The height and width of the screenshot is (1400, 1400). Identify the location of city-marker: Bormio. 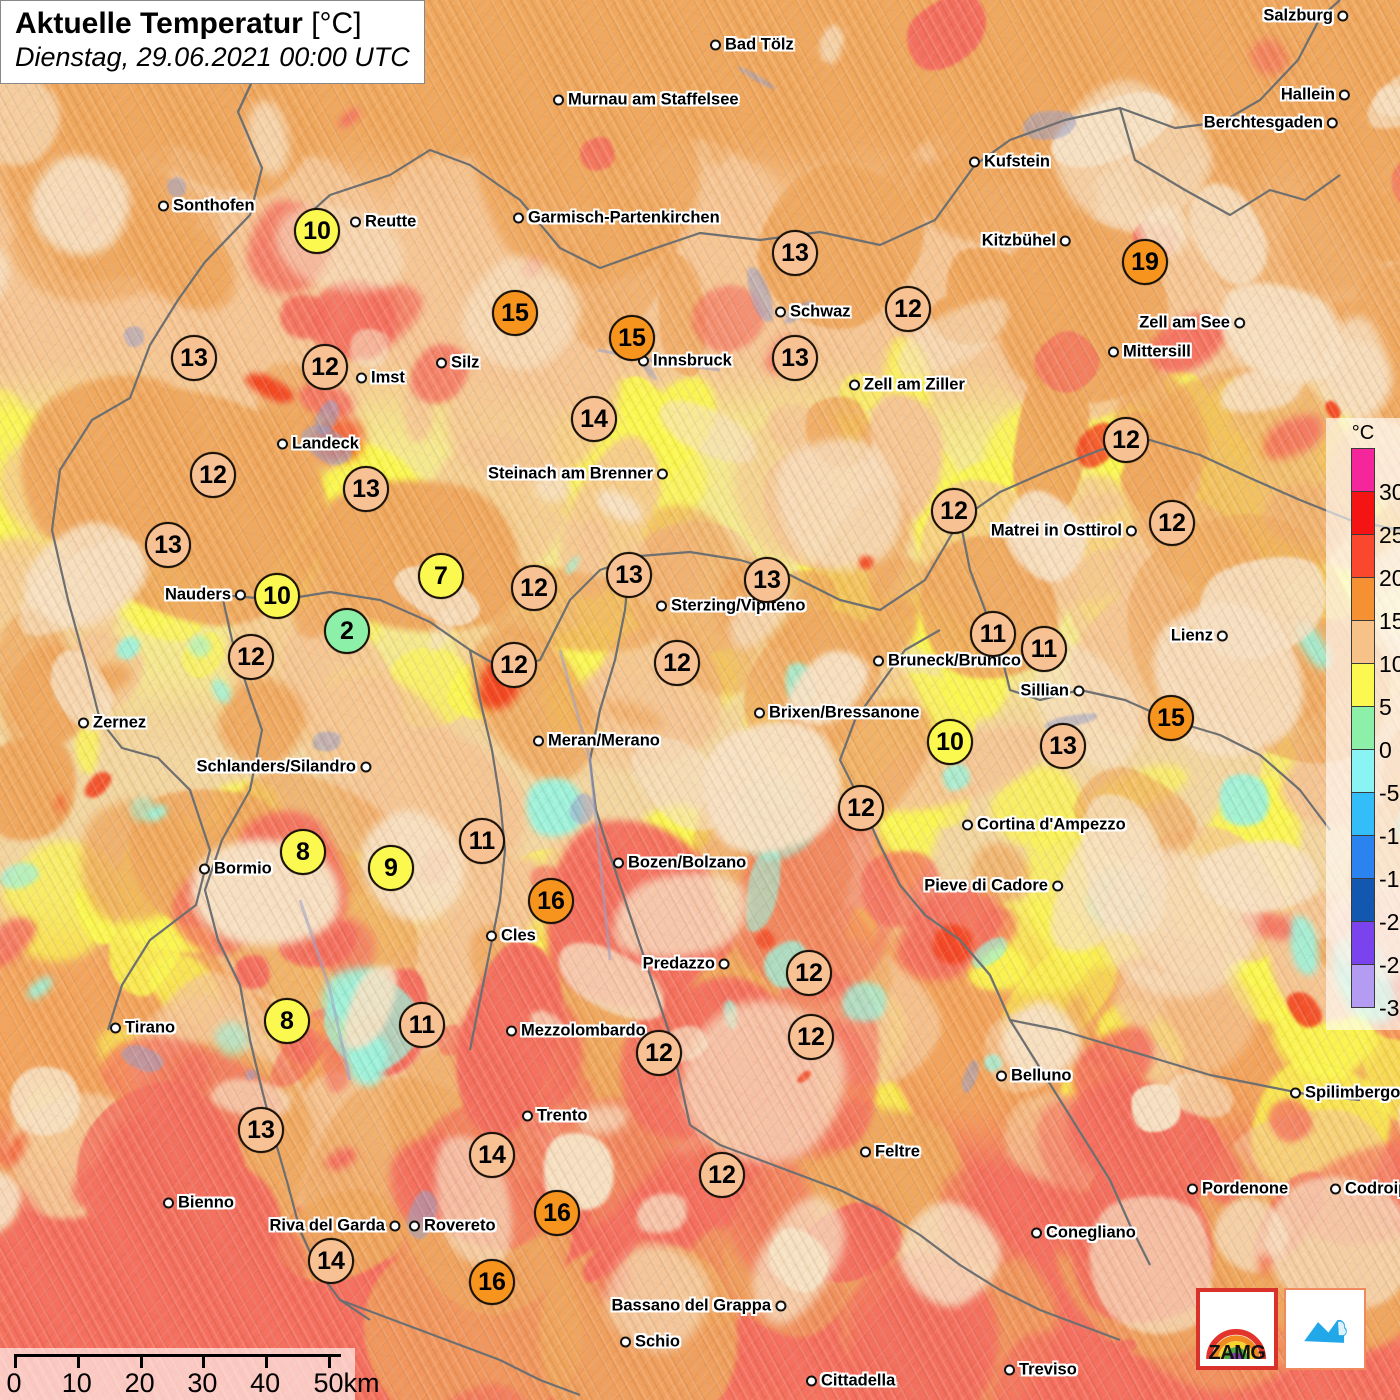
(235, 869).